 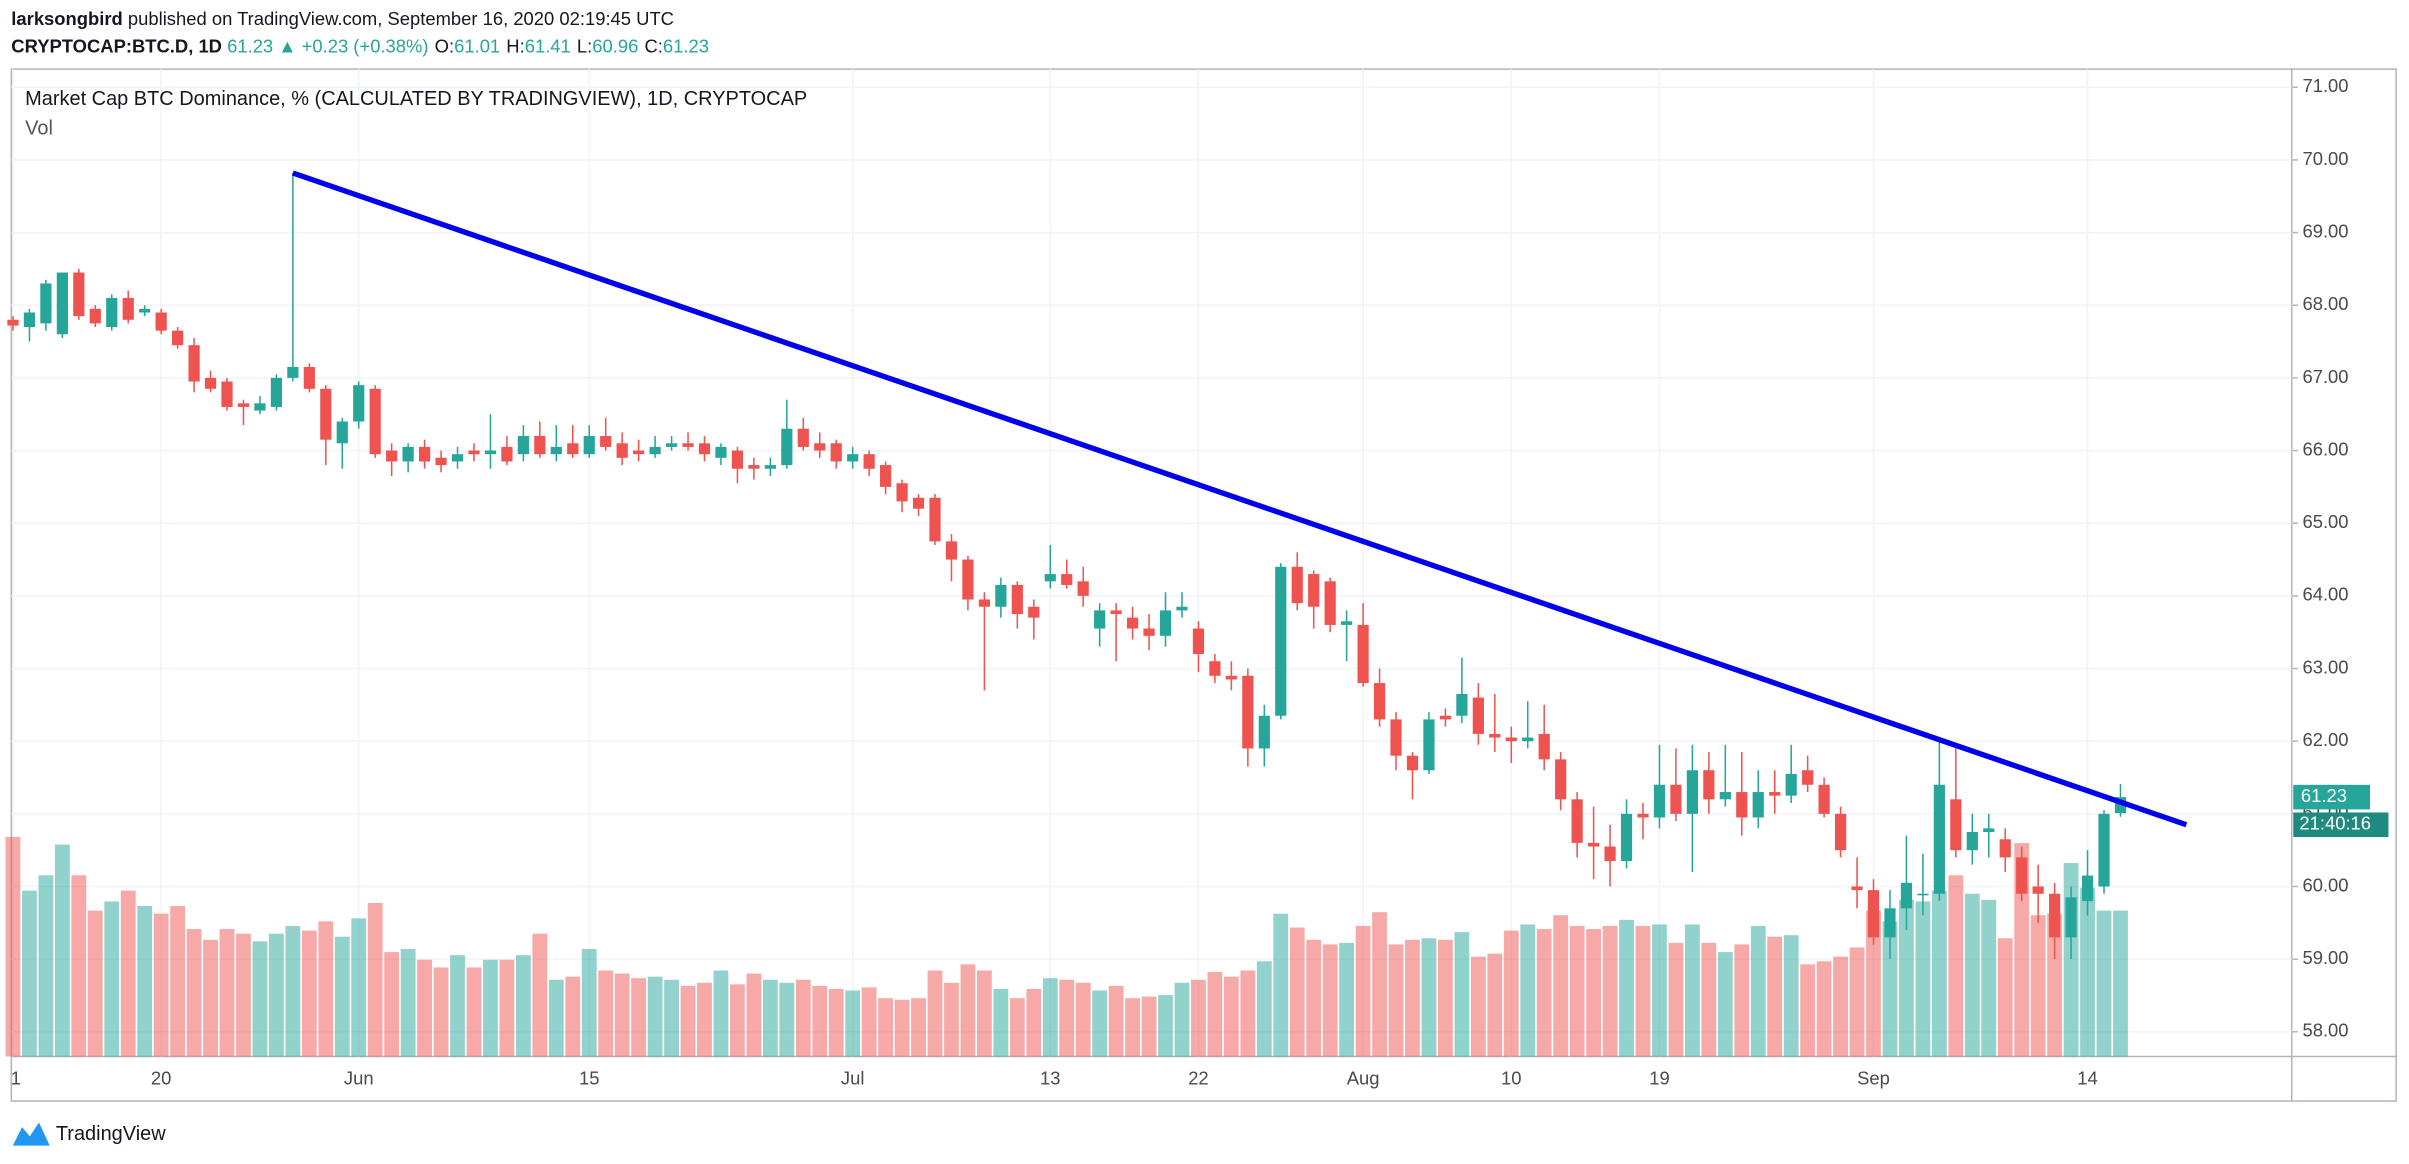 I want to click on y-tick-label: 64.00, so click(x=2325, y=594).